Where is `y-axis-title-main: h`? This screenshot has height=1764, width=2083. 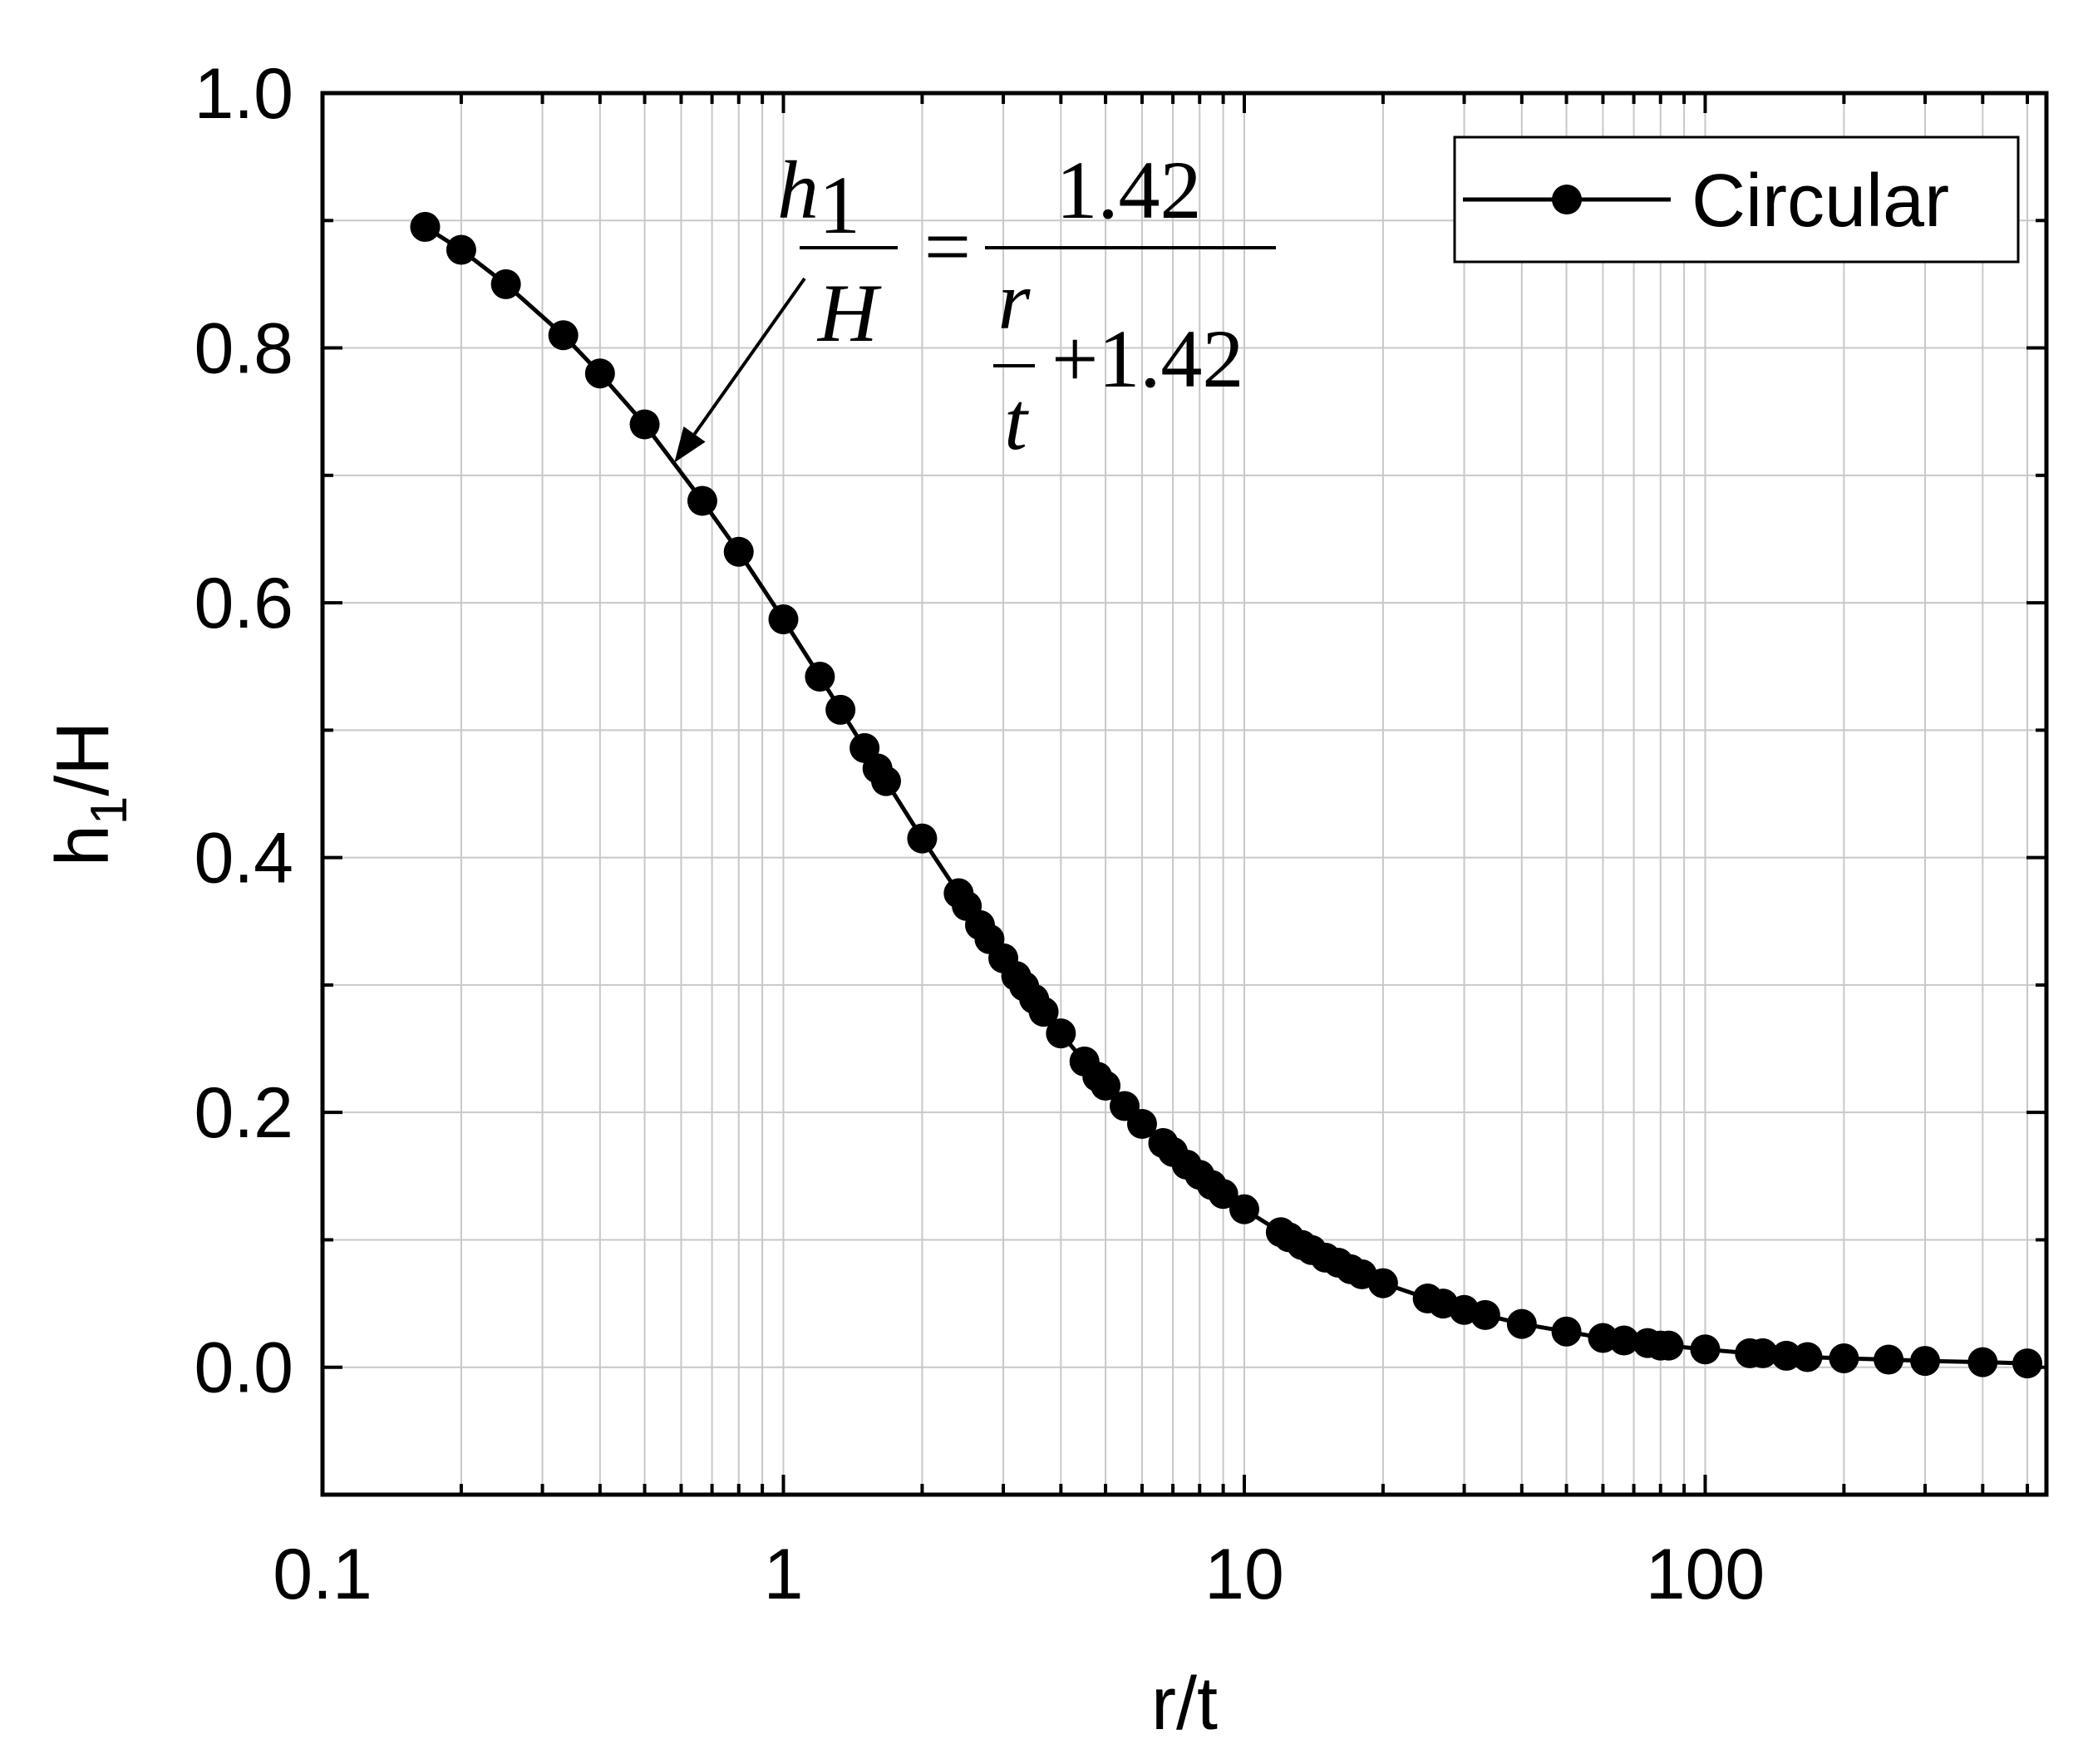
y-axis-title-main: h is located at coordinates (83, 845).